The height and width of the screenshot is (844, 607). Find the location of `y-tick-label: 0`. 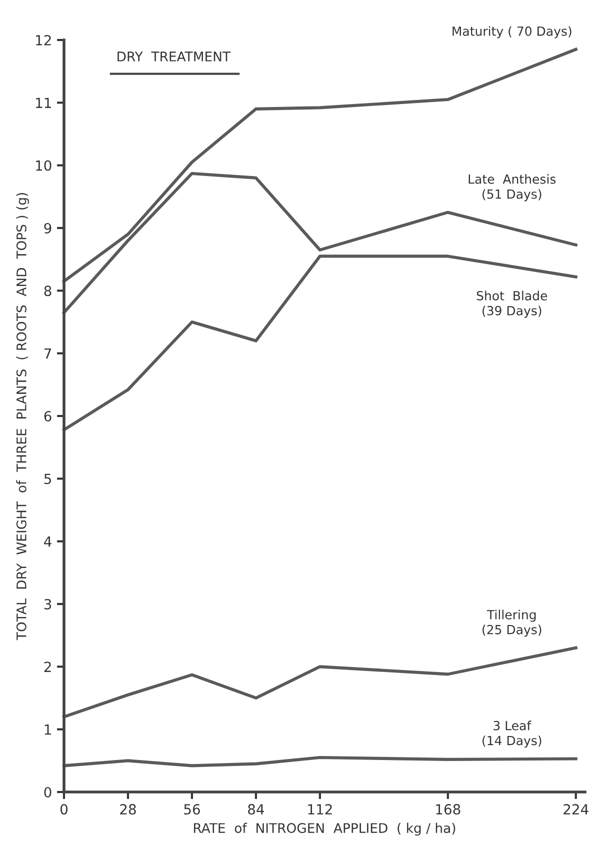

y-tick-label: 0 is located at coordinates (48, 792).